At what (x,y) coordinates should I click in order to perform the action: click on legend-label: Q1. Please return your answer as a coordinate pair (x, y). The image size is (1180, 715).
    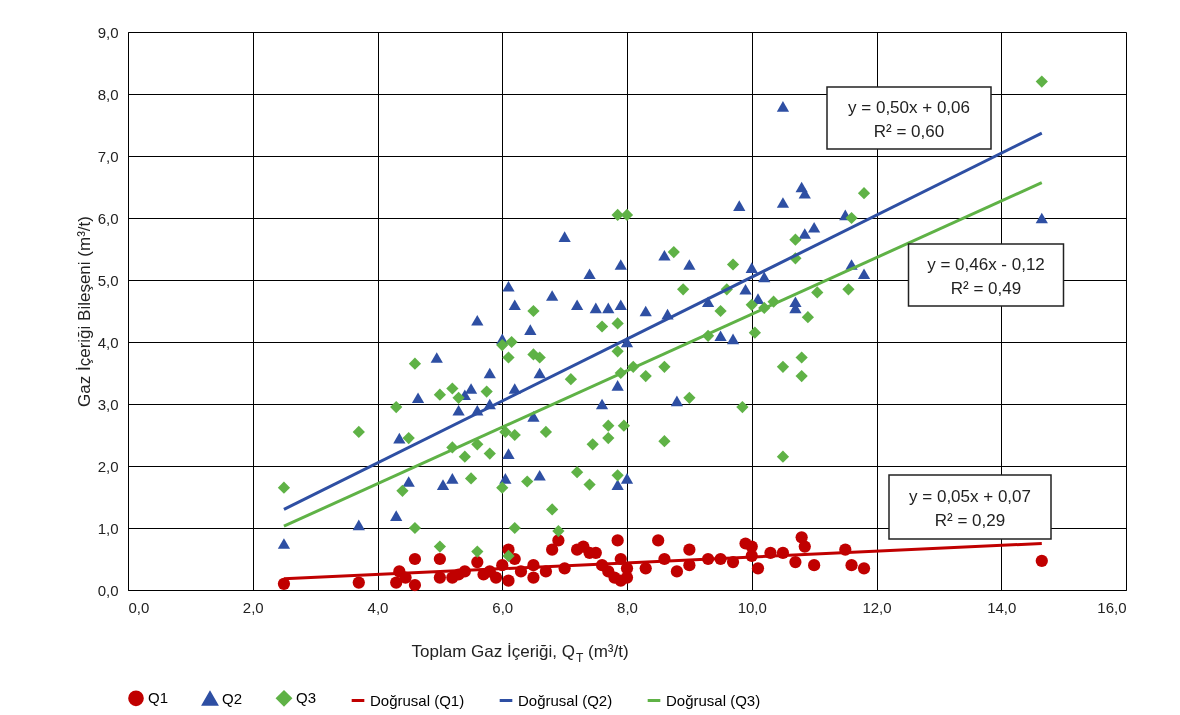
    Looking at the image, I should click on (158, 698).